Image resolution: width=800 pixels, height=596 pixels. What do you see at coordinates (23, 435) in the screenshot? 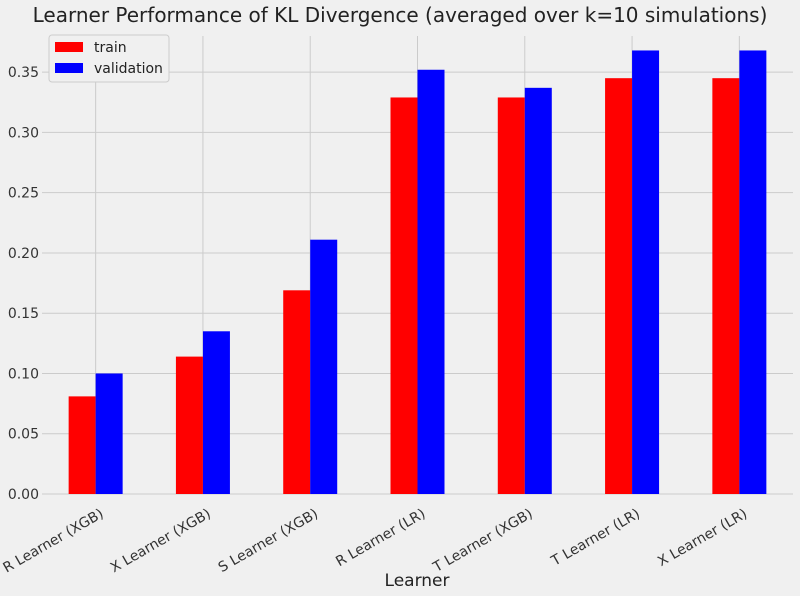
I see `y-tick-label: 0.05` at bounding box center [23, 435].